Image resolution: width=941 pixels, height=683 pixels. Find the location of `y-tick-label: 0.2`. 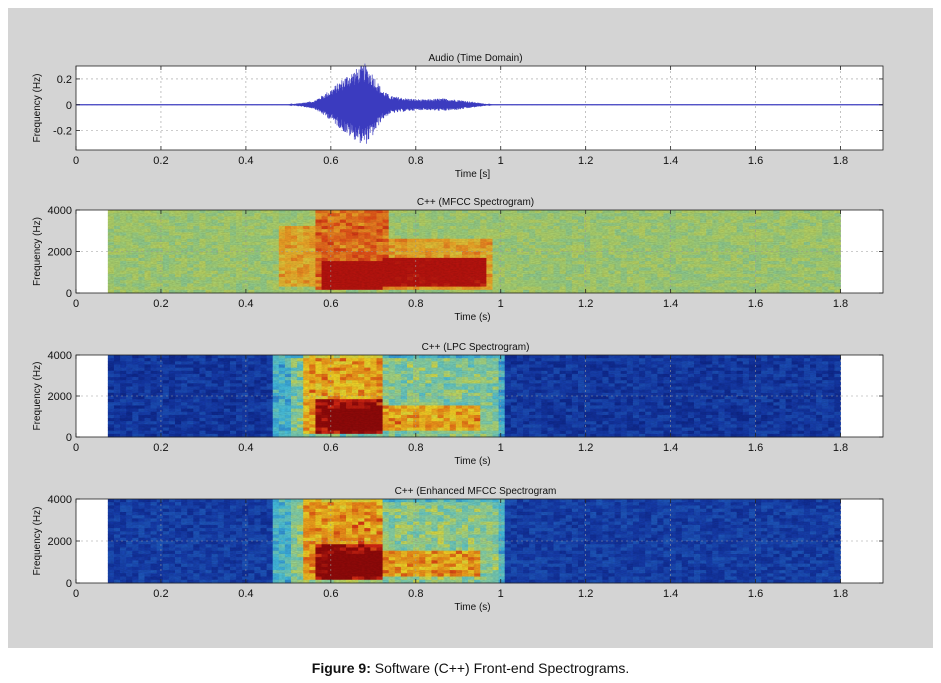

y-tick-label: 0.2 is located at coordinates (64, 80).